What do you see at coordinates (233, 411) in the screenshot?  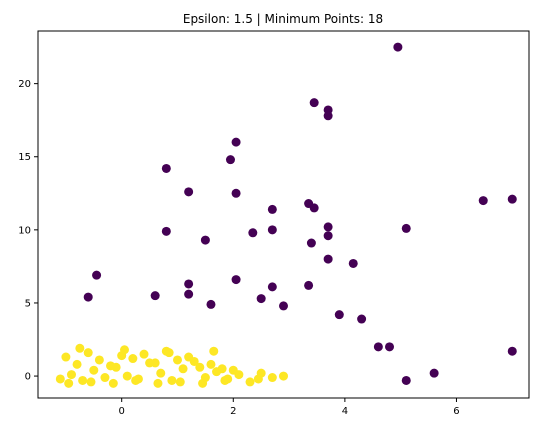 I see `x-tick-label: 2` at bounding box center [233, 411].